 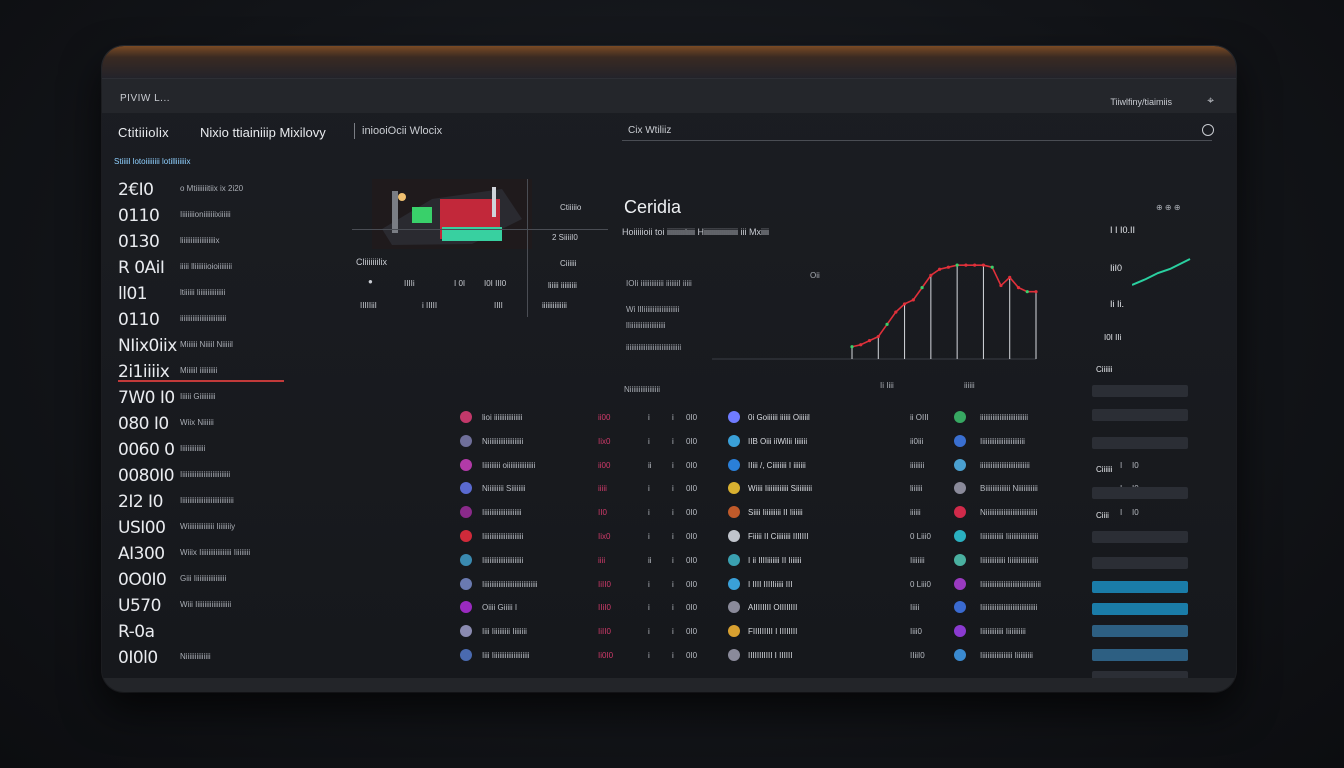 What do you see at coordinates (650, 465) in the screenshot?
I see `asset-col-c: ii` at bounding box center [650, 465].